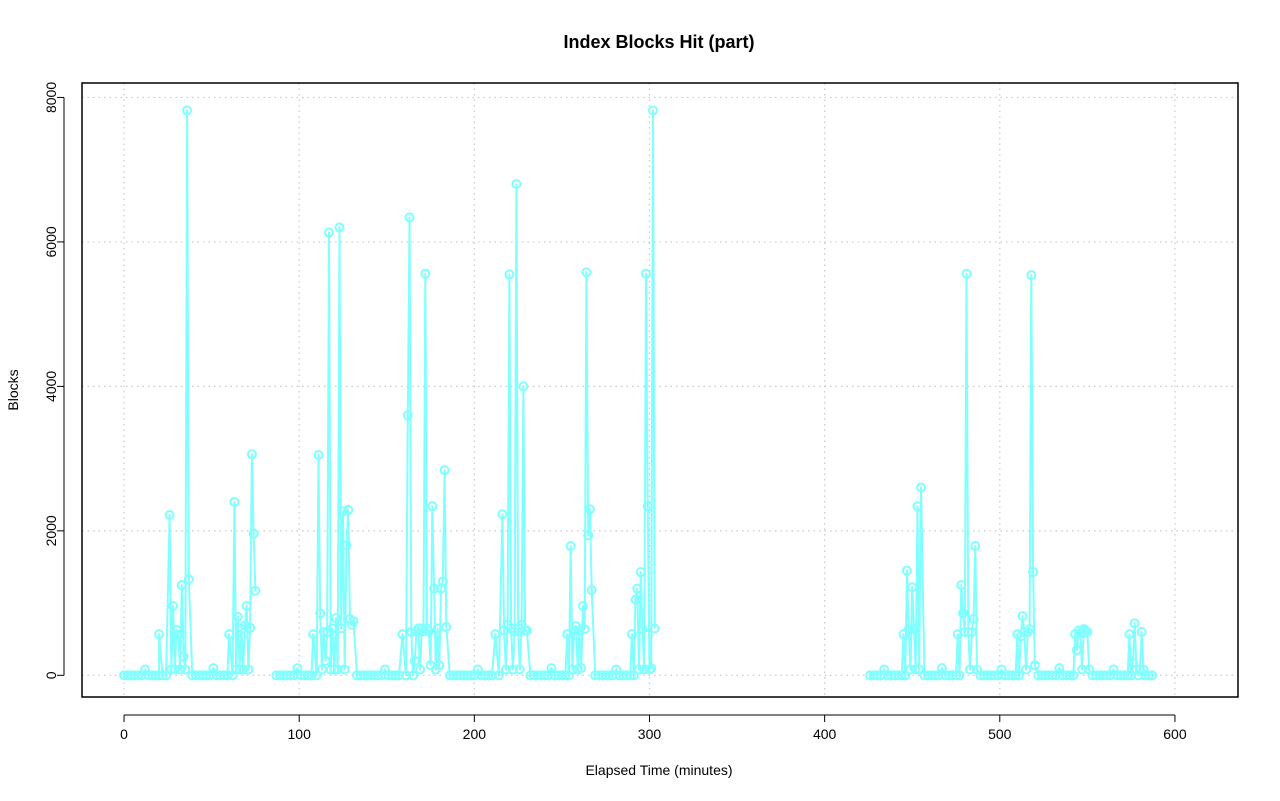 This screenshot has width=1280, height=801. Describe the element at coordinates (51, 386) in the screenshot. I see `y-tick-label: 4000` at that location.